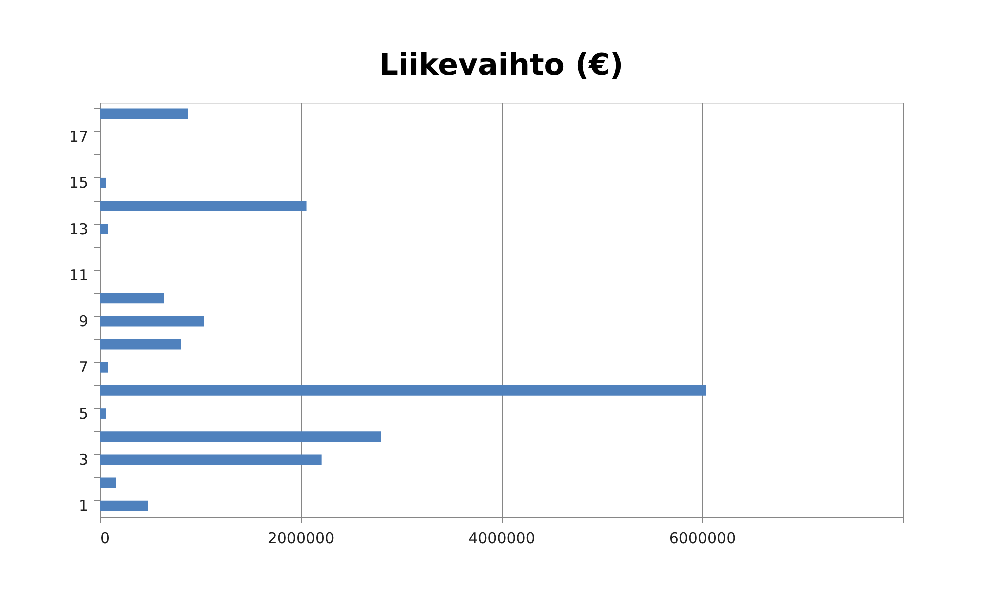 The width and height of the screenshot is (985, 601). What do you see at coordinates (502, 539) in the screenshot?
I see `x-tick-label: 4000000` at bounding box center [502, 539].